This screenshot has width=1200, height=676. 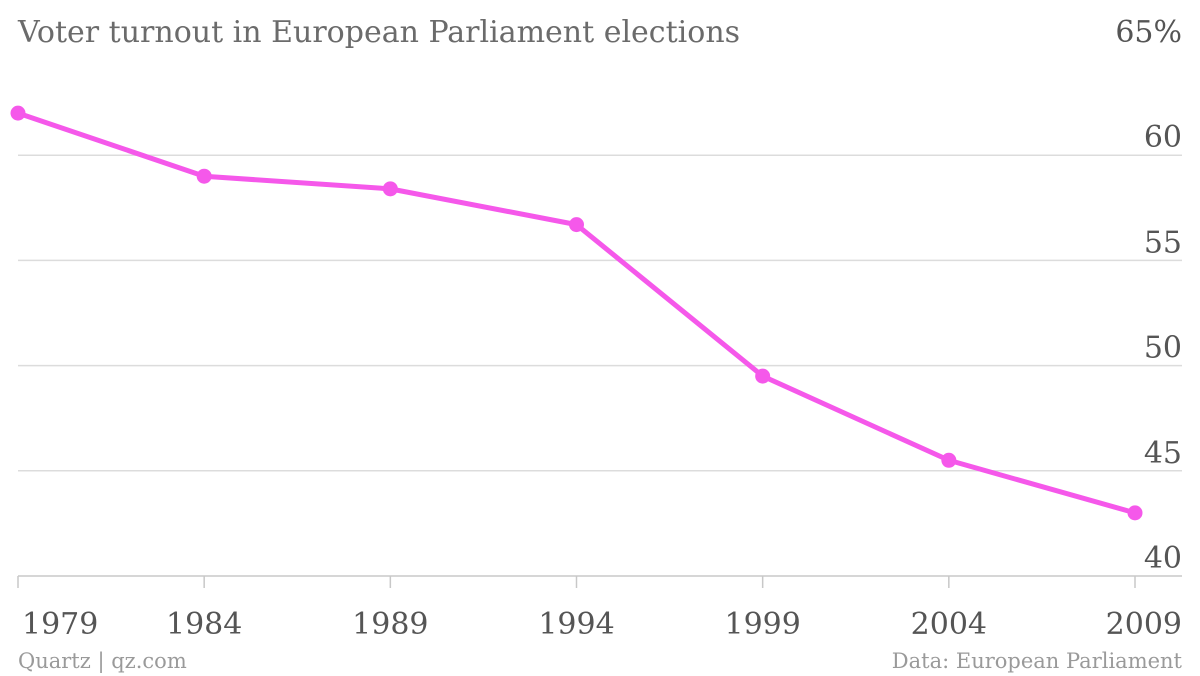 I want to click on x-tick-label: 1994, so click(x=576, y=624).